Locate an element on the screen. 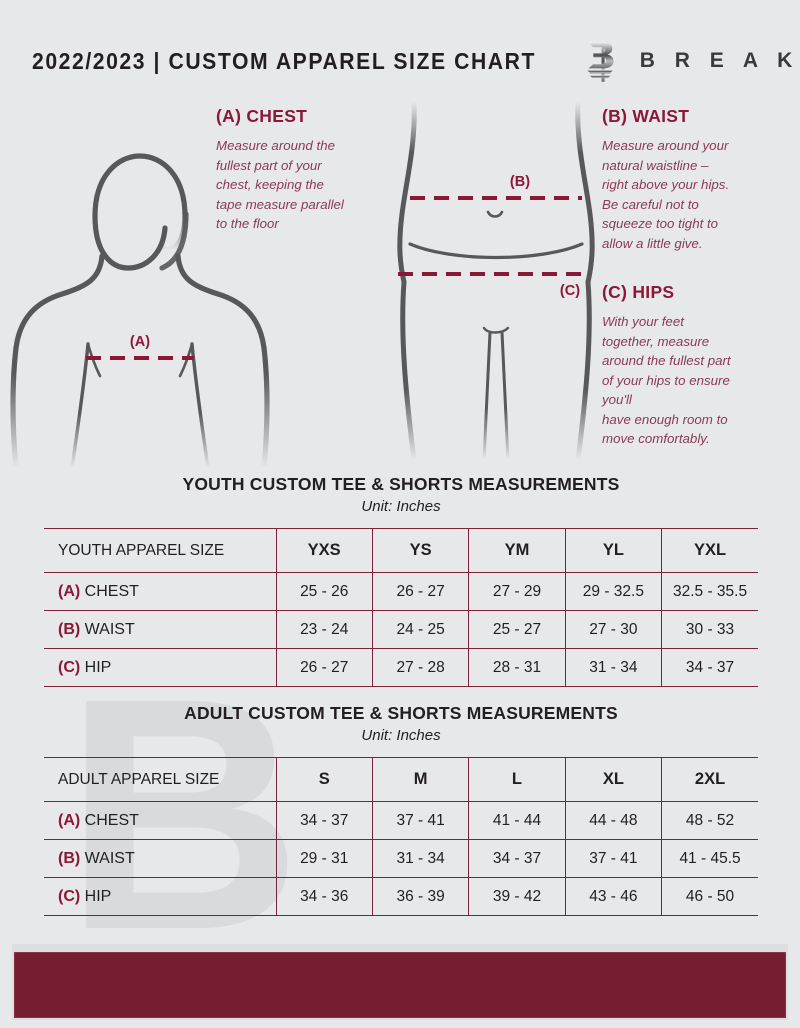 The height and width of the screenshot is (1028, 800). callout-chest-title: (A) CHEST is located at coordinates (262, 116).